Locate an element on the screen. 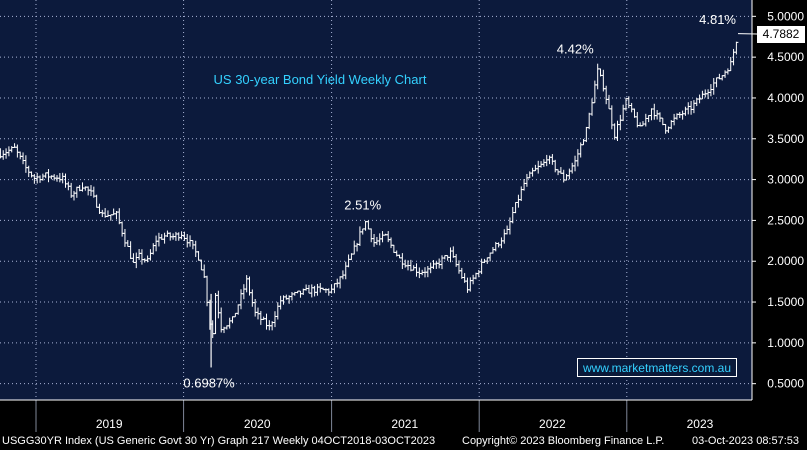  annotation-label: 4.42% is located at coordinates (575, 49).